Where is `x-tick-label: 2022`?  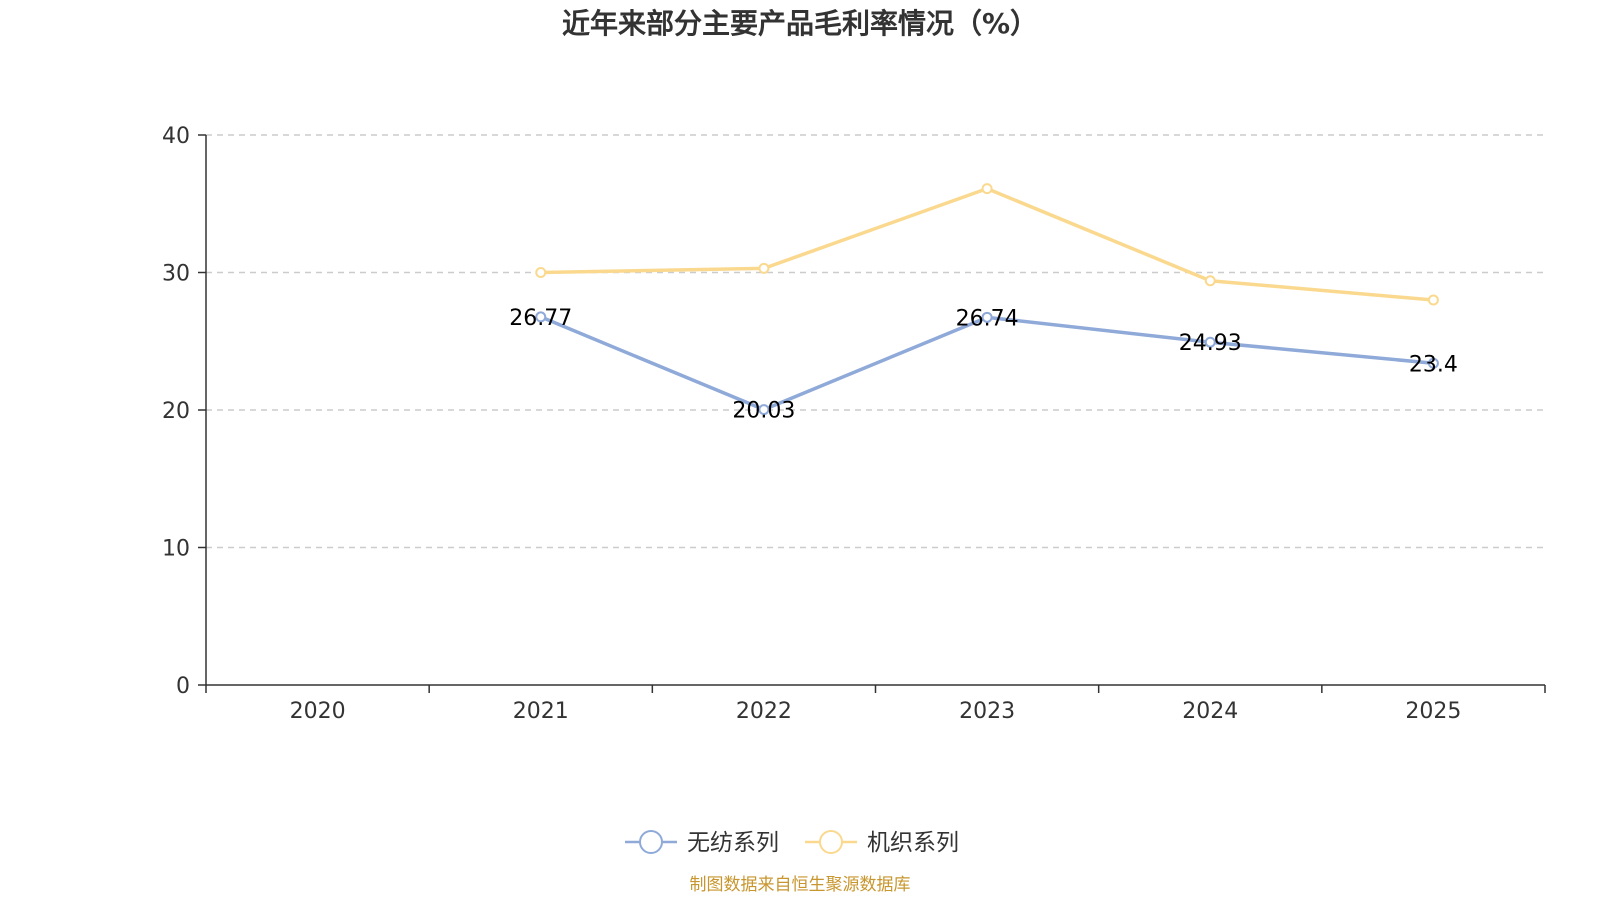
x-tick-label: 2022 is located at coordinates (764, 711).